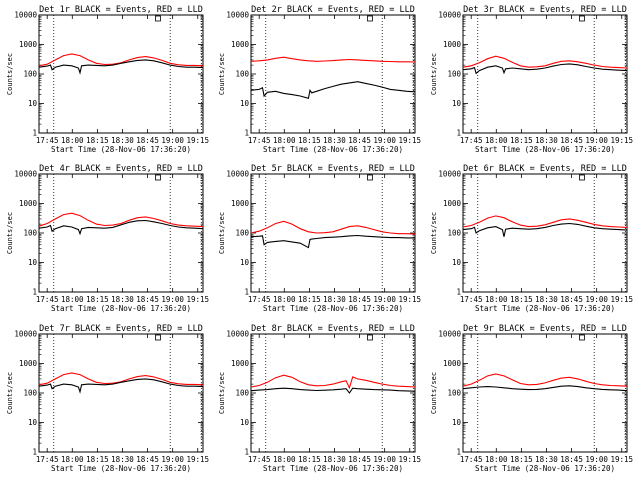 The height and width of the screenshot is (480, 640). What do you see at coordinates (333, 169) in the screenshot?
I see `chart-title: Det 5r BLACK = Events, RED = LLD` at bounding box center [333, 169].